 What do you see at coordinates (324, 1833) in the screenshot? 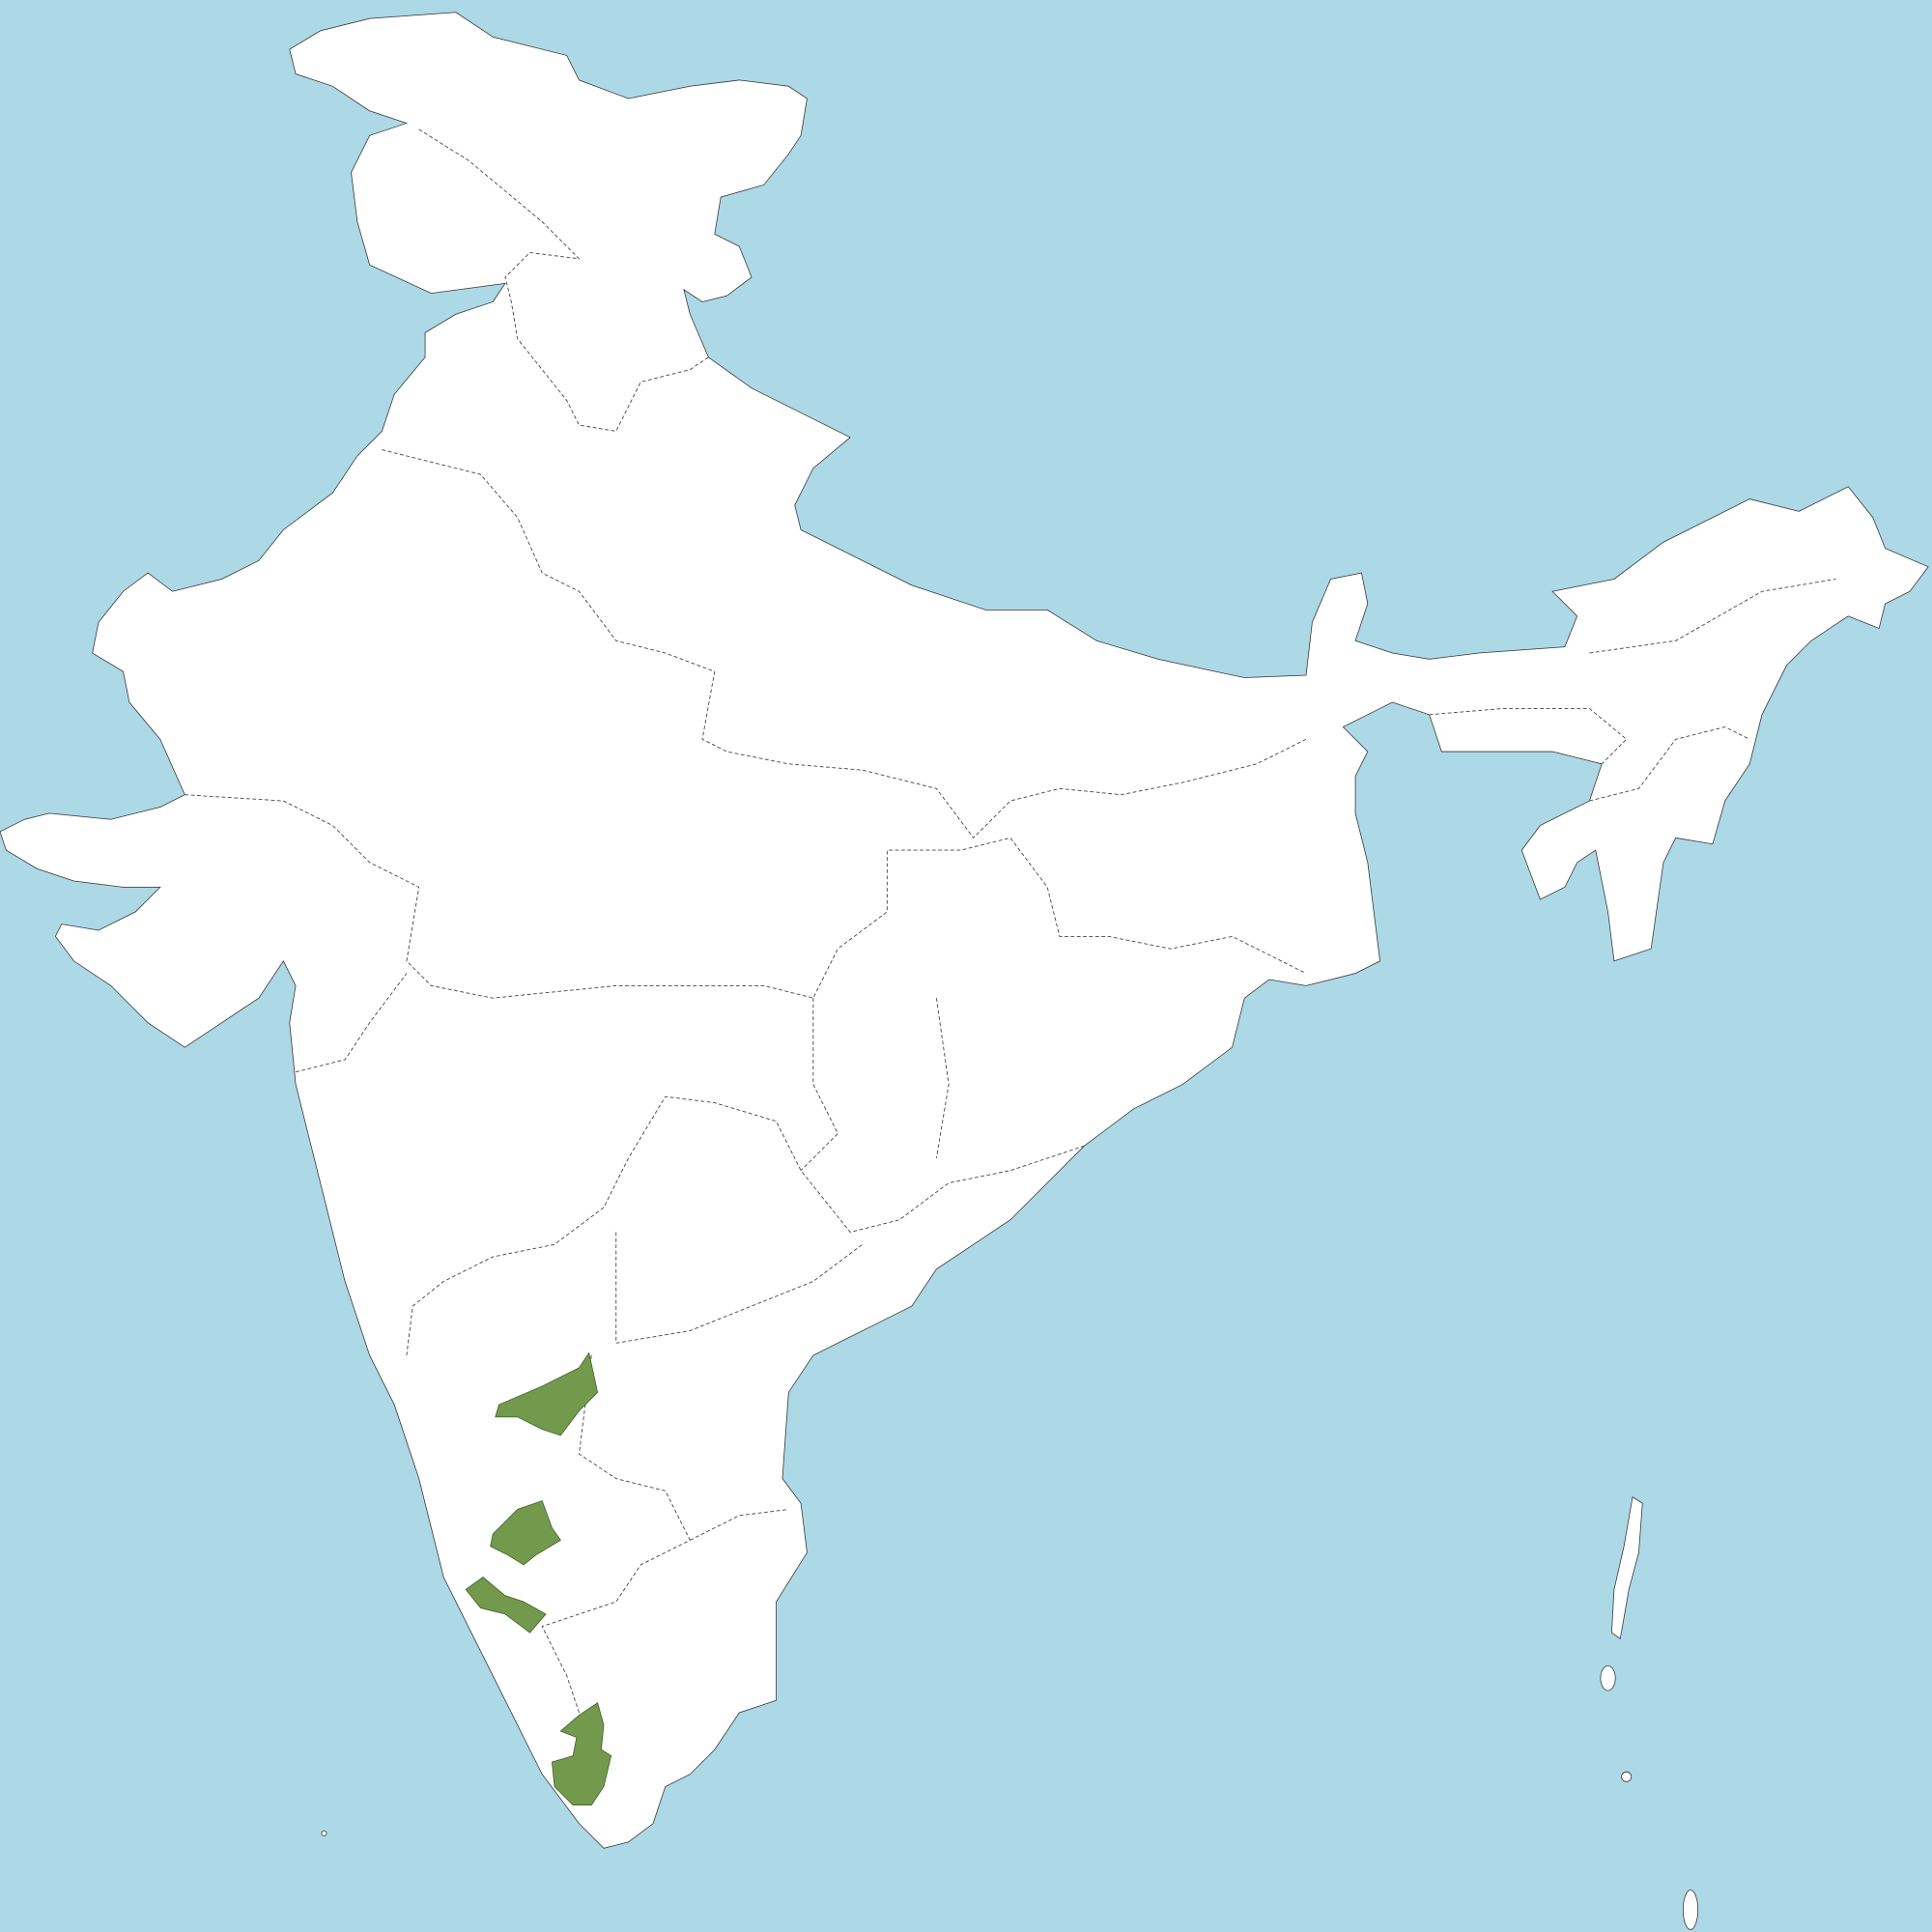
I see `lakshadweep-island` at bounding box center [324, 1833].